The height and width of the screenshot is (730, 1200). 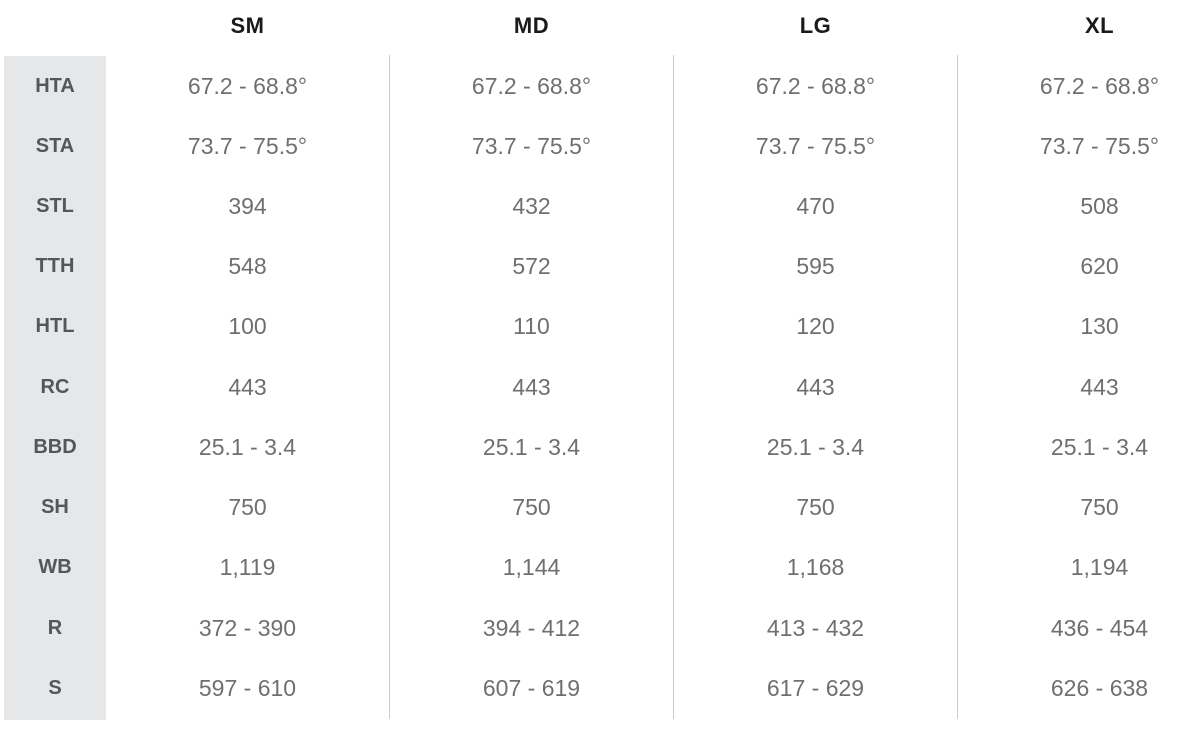 What do you see at coordinates (1099, 326) in the screenshot?
I see `table-cell: 130` at bounding box center [1099, 326].